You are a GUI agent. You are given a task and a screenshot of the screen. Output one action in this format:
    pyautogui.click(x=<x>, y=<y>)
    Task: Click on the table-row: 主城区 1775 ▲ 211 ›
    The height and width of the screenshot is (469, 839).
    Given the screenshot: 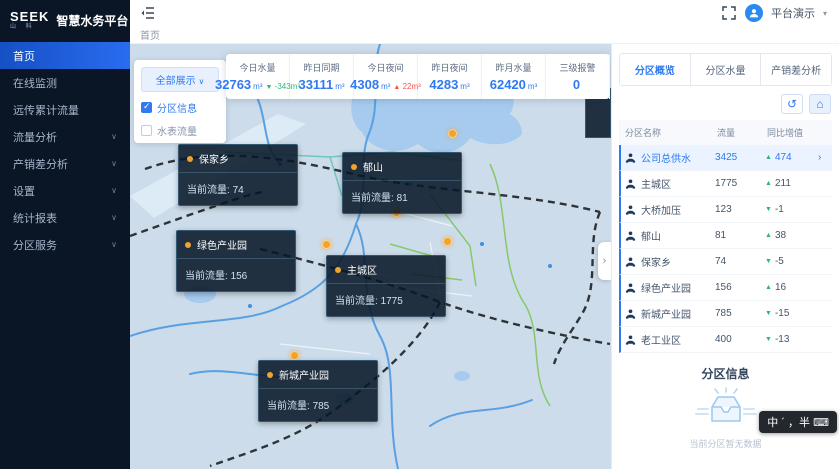 What is the action you would take?
    pyautogui.click(x=725, y=184)
    